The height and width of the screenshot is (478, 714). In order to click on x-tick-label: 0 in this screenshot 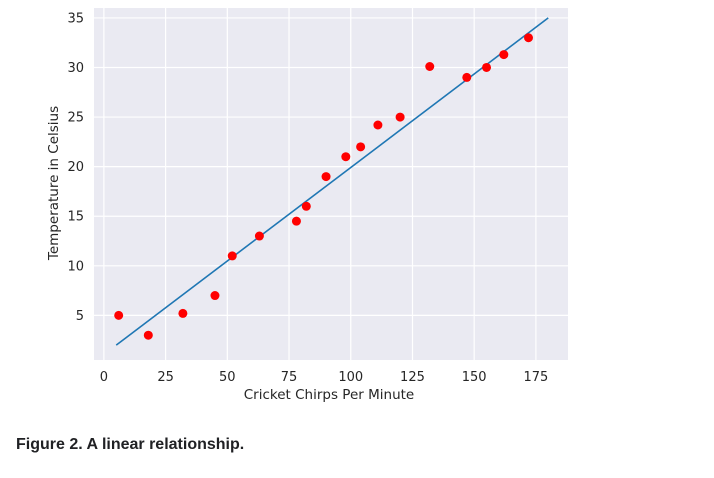, I will do `click(104, 377)`.